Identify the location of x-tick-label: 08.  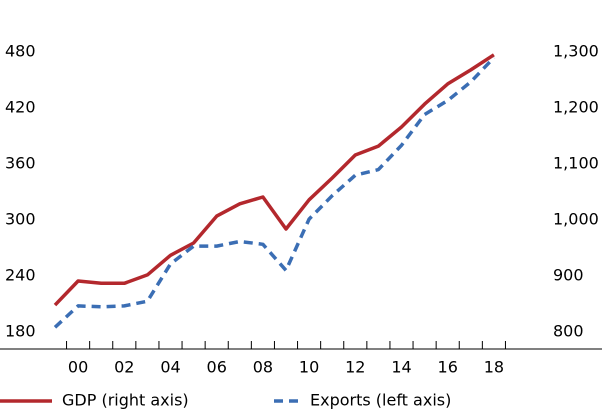
(263, 367).